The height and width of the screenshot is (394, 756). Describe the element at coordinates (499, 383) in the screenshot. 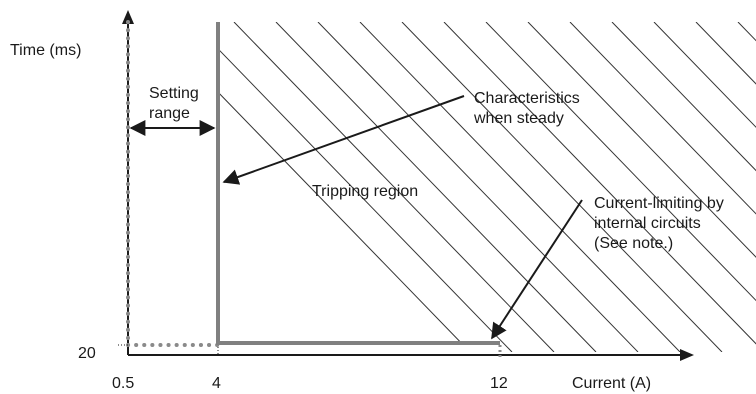

I see `x-tick-12: 12` at that location.